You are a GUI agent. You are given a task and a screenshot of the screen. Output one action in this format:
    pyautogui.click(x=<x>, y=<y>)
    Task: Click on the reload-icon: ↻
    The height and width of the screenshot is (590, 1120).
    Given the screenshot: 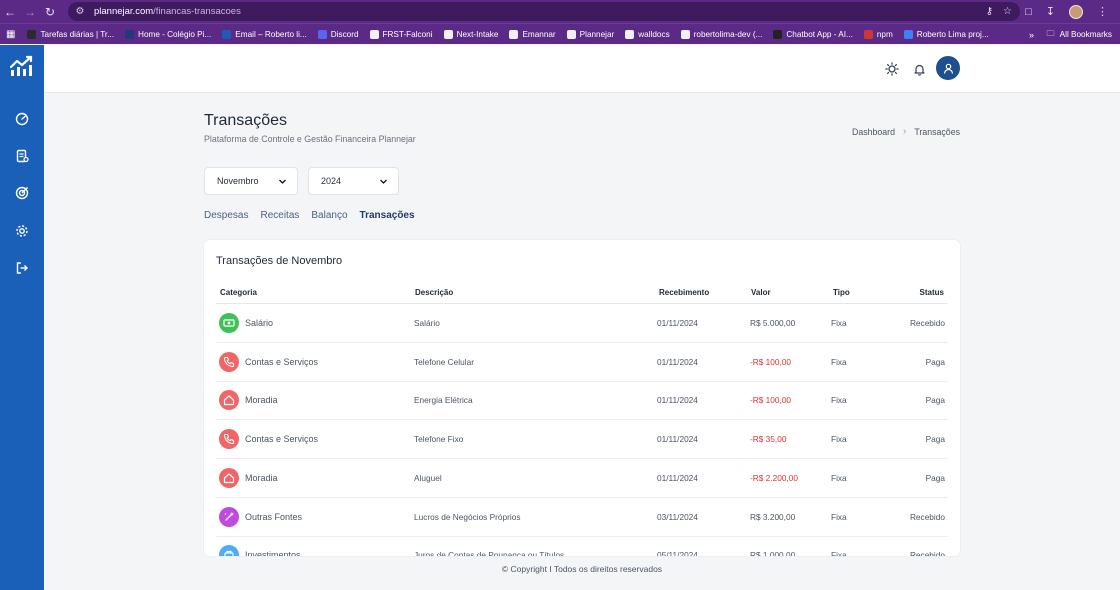 What is the action you would take?
    pyautogui.click(x=50, y=11)
    